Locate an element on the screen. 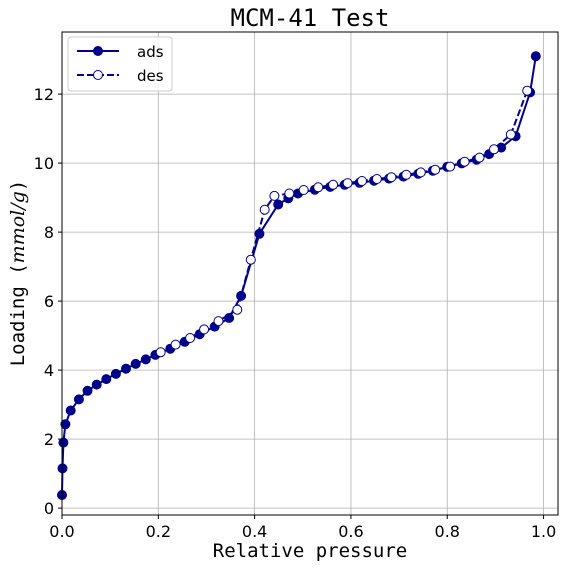  y-axis-label-main: Loading ( is located at coordinates (18, 314).